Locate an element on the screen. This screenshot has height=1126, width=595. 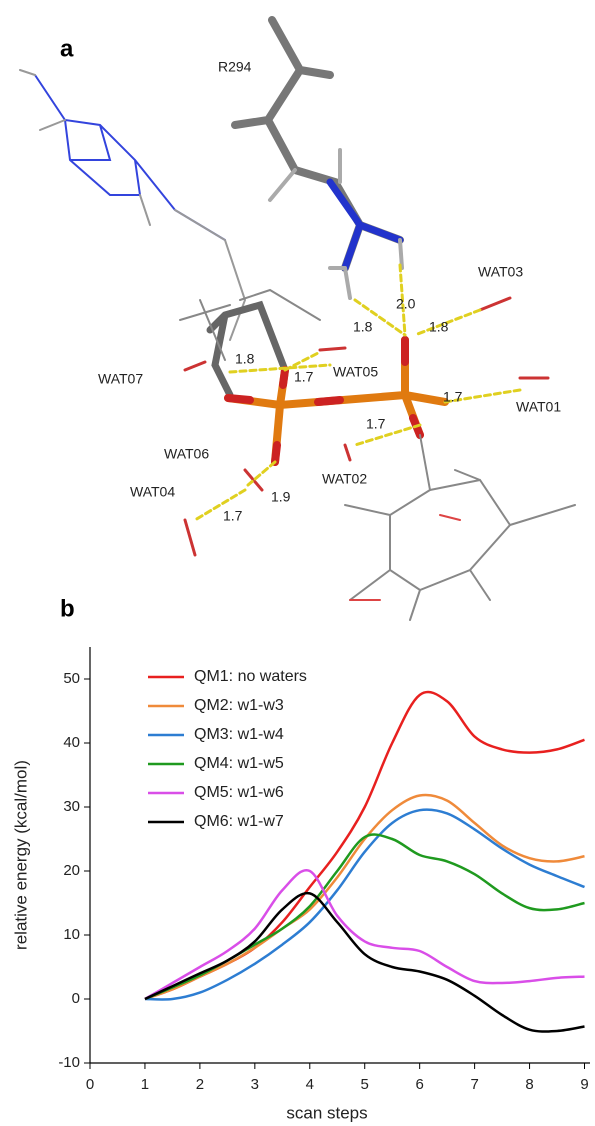
water-label: WAT04 is located at coordinates (152, 492).